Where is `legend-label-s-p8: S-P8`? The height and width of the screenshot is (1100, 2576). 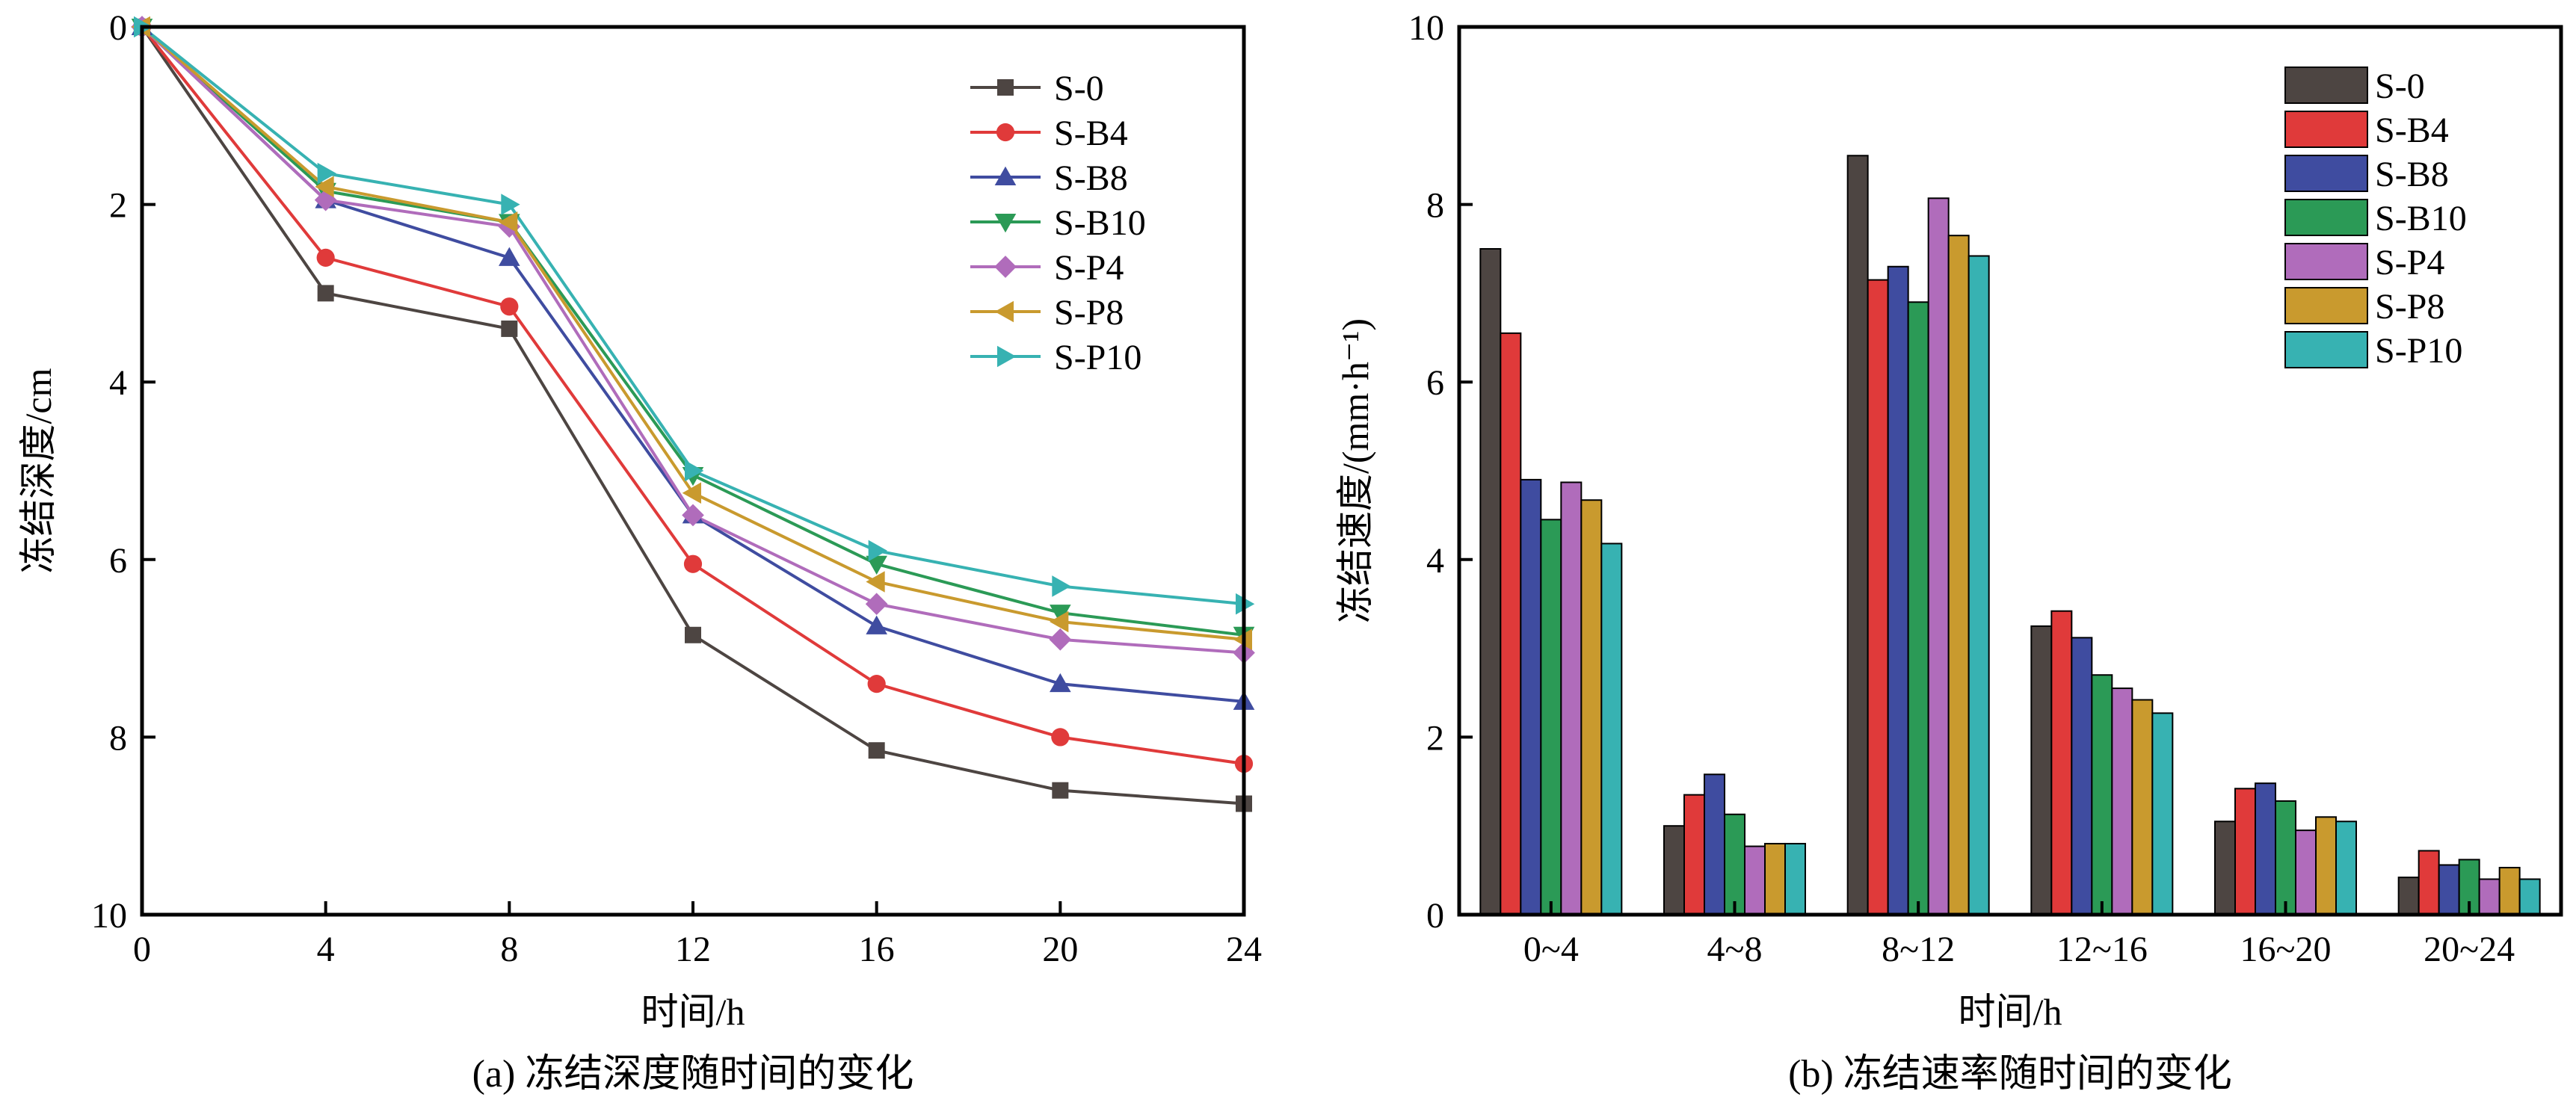 legend-label-s-p8: S-P8 is located at coordinates (1089, 313).